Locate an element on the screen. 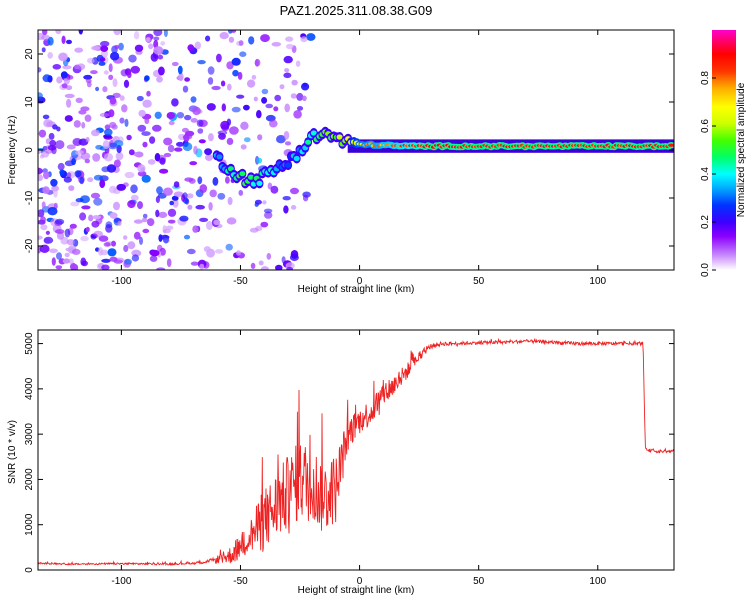 This screenshot has width=750, height=600. x-tick-label: -100 is located at coordinates (121, 581).